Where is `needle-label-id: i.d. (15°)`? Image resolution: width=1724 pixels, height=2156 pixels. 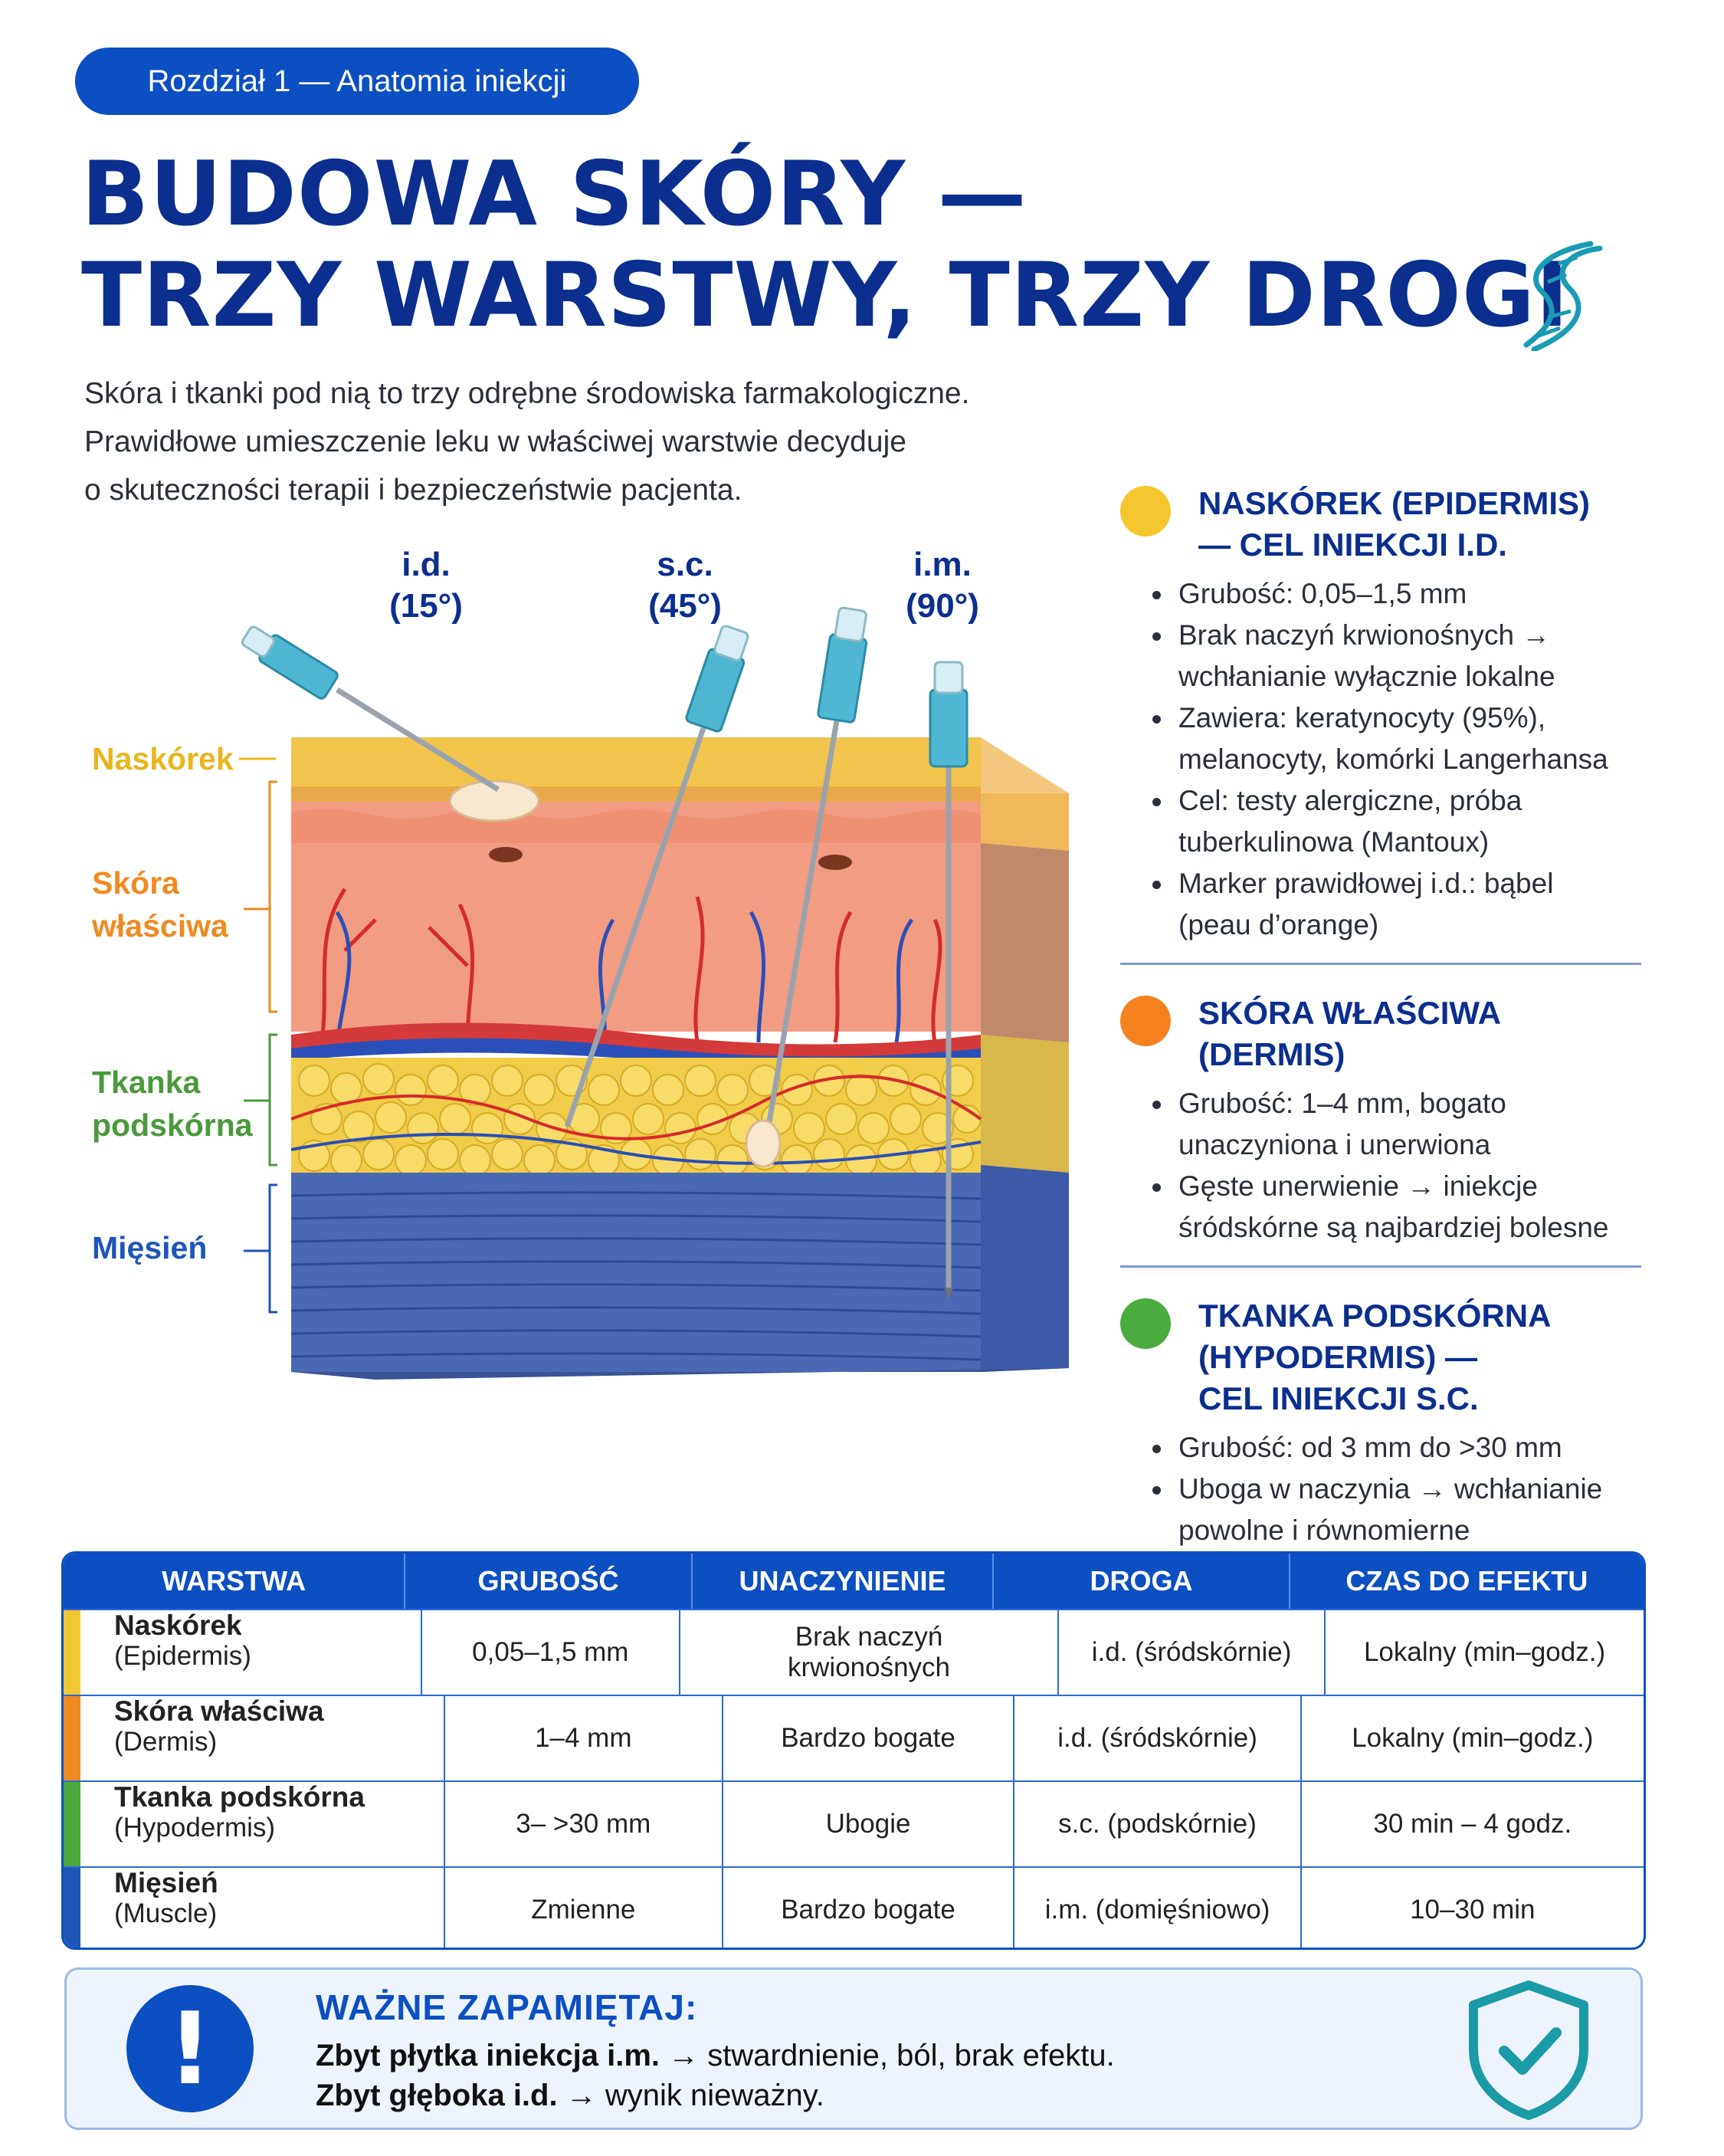 needle-label-id: i.d. (15°) is located at coordinates (426, 585).